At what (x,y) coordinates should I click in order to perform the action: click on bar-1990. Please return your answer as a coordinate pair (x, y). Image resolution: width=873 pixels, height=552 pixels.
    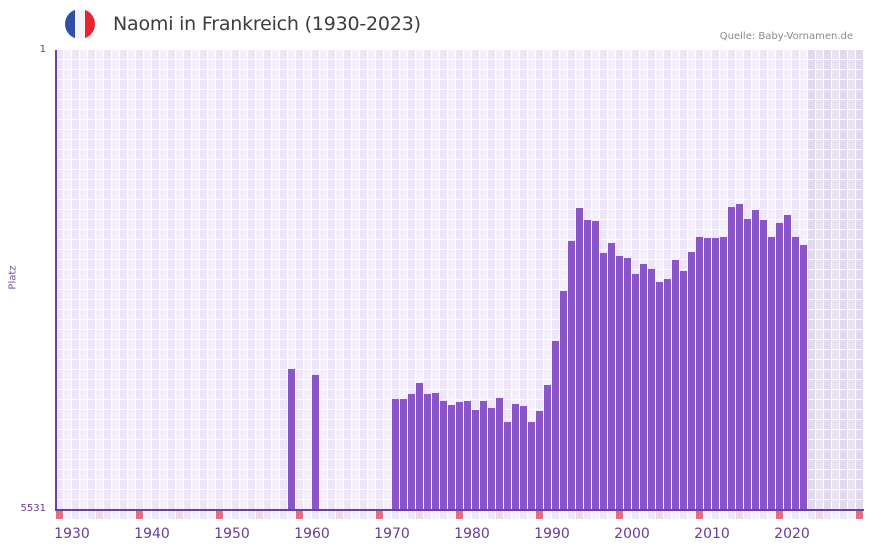
    Looking at the image, I should click on (539, 460).